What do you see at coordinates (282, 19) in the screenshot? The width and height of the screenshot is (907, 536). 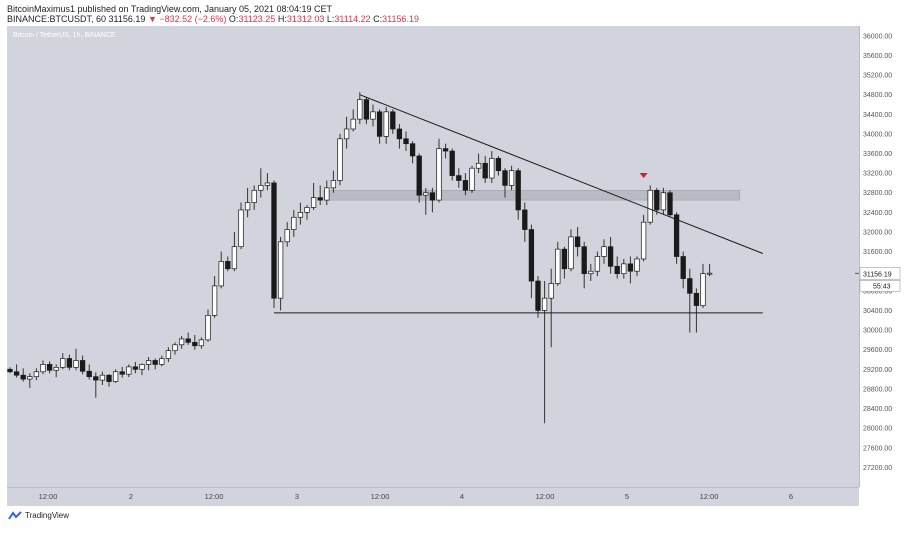 I see `high-label: H:` at bounding box center [282, 19].